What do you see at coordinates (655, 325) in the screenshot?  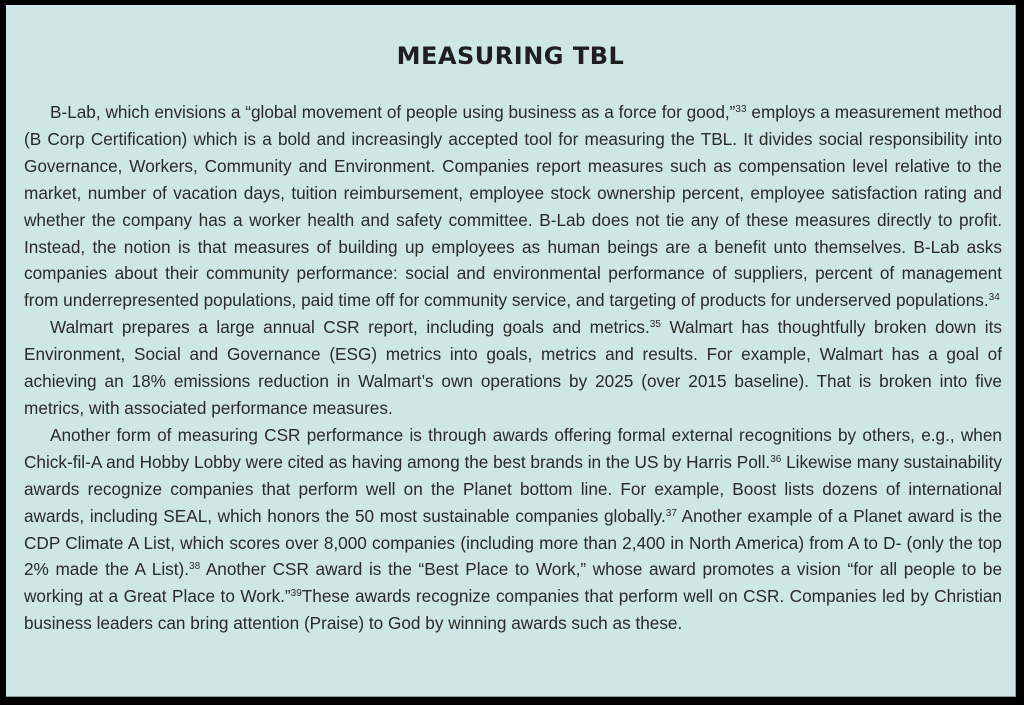 I see `footnote-ref-35: 35` at bounding box center [655, 325].